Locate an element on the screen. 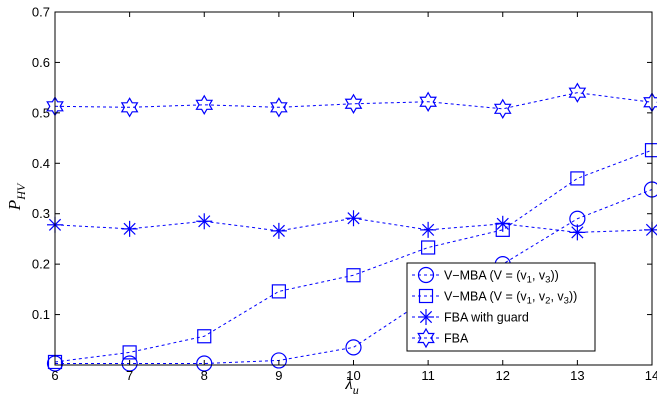  y-tick-label: 0.4 is located at coordinates (41, 163).